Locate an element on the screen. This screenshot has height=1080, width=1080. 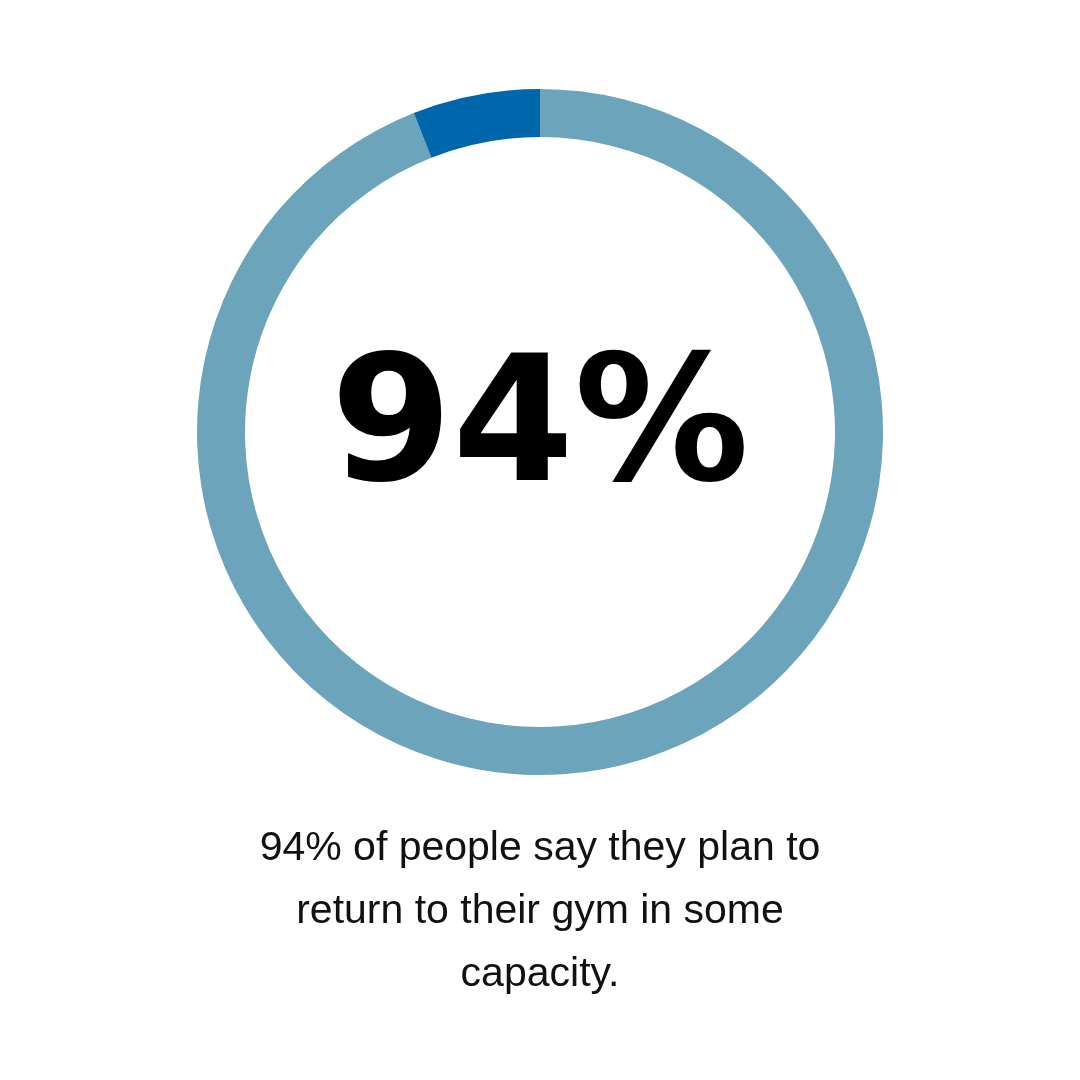
donut-slice is located at coordinates (476, 123).